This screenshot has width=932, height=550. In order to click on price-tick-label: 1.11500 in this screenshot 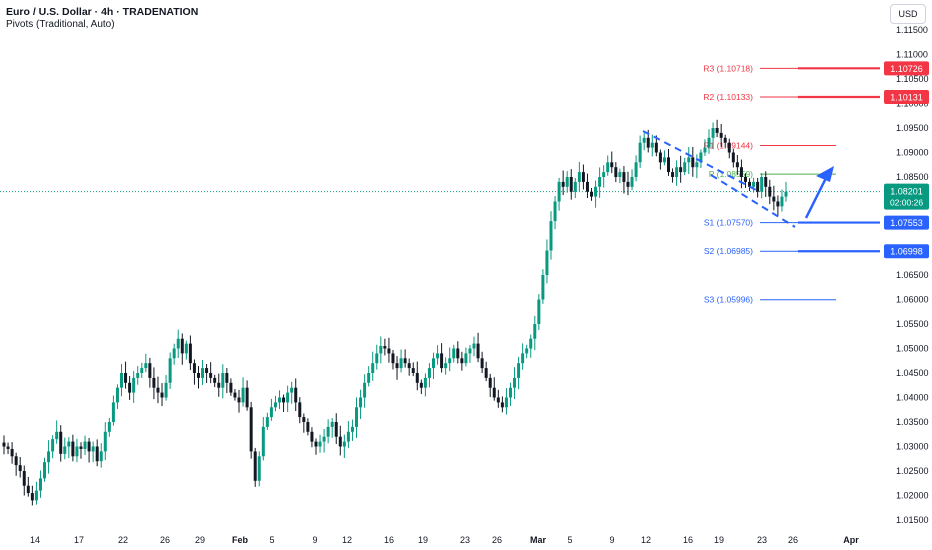, I will do `click(912, 30)`.